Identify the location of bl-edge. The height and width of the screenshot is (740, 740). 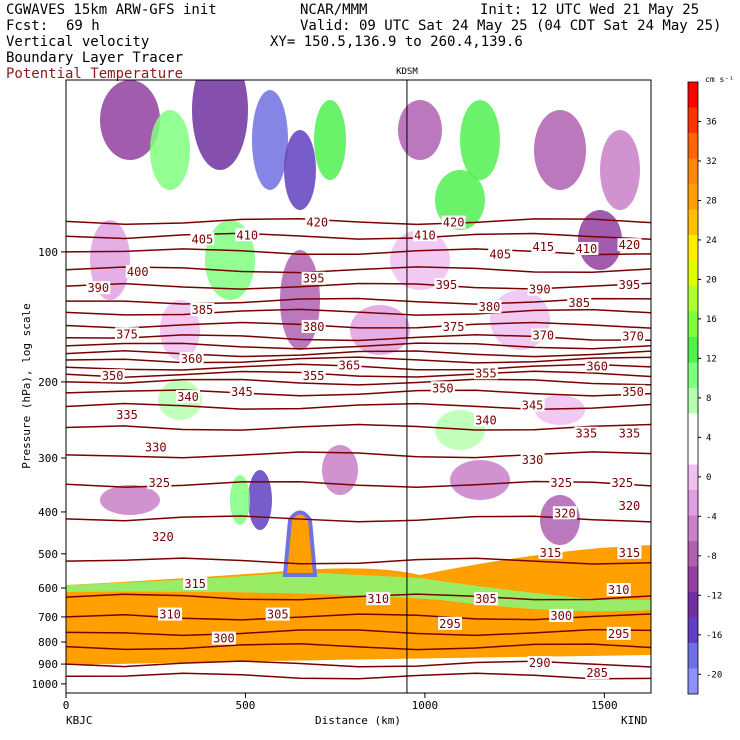
(358, 592).